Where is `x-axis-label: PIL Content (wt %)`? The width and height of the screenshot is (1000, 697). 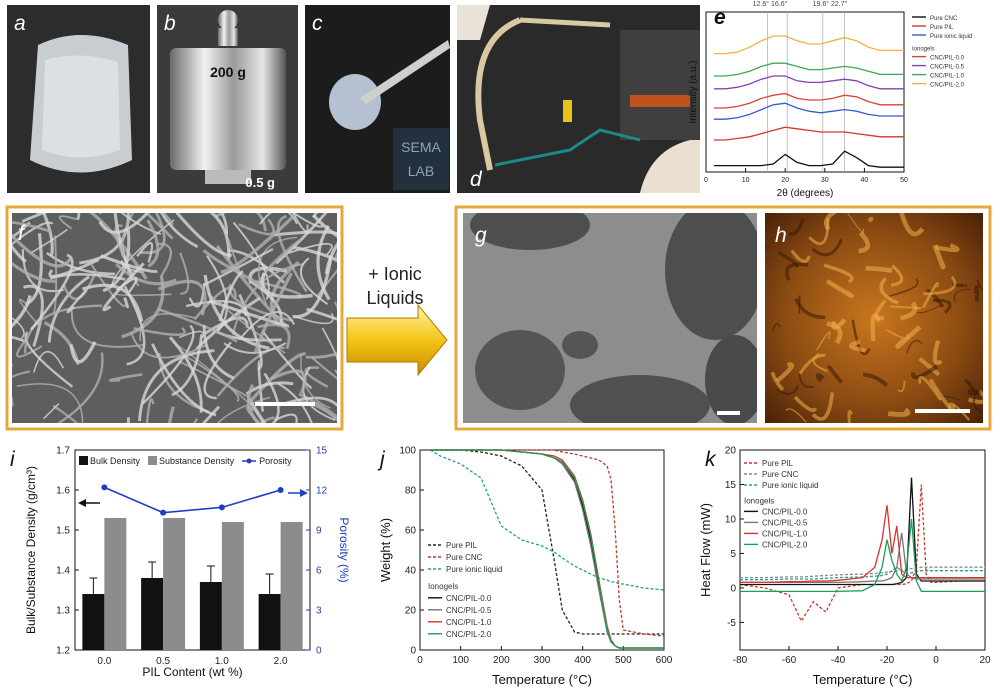 x-axis-label: PIL Content (wt %) is located at coordinates (192, 672).